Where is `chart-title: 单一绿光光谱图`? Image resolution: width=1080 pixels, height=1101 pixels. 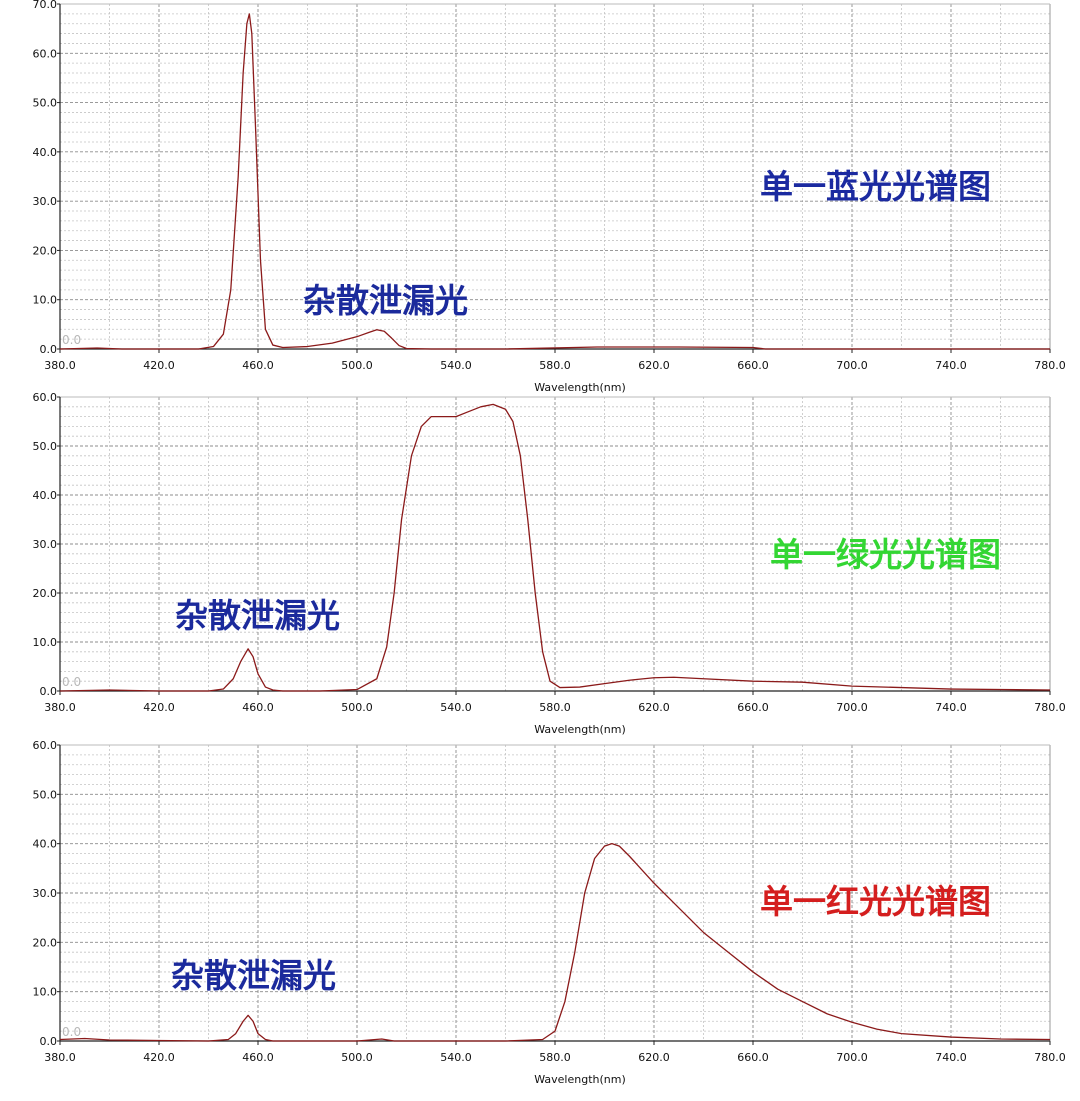
chart-title: 单一绿光光谱图 is located at coordinates (885, 554).